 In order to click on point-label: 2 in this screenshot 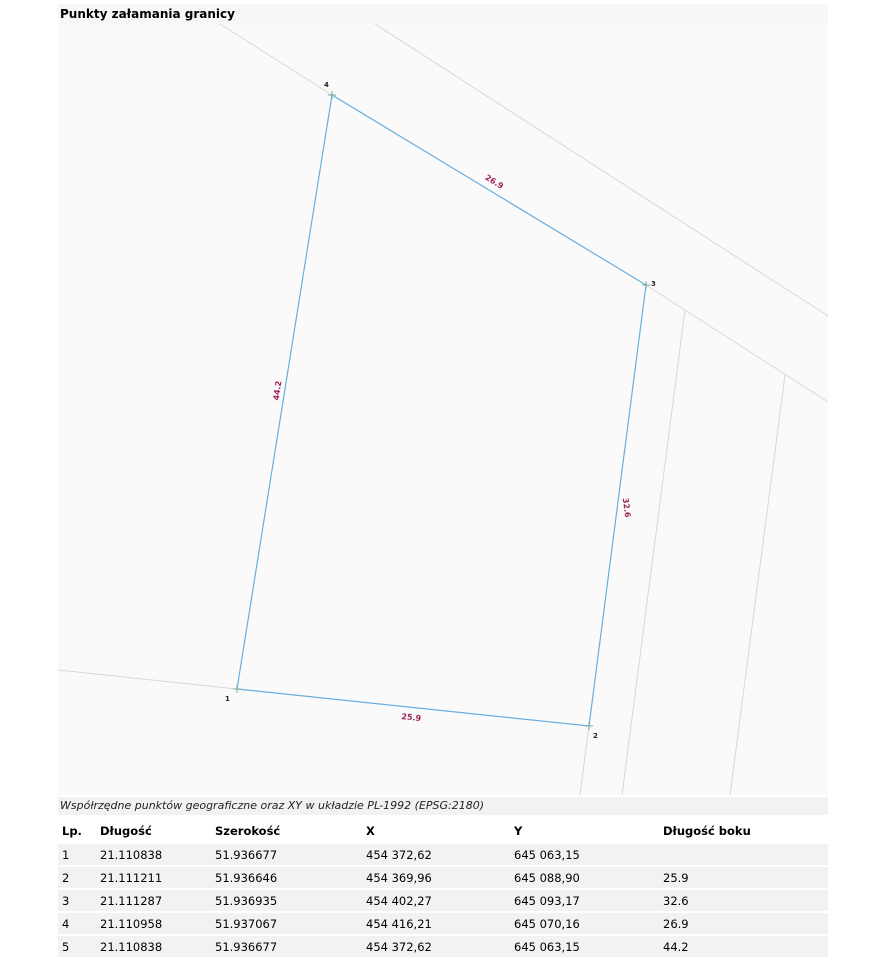, I will do `click(595, 736)`.